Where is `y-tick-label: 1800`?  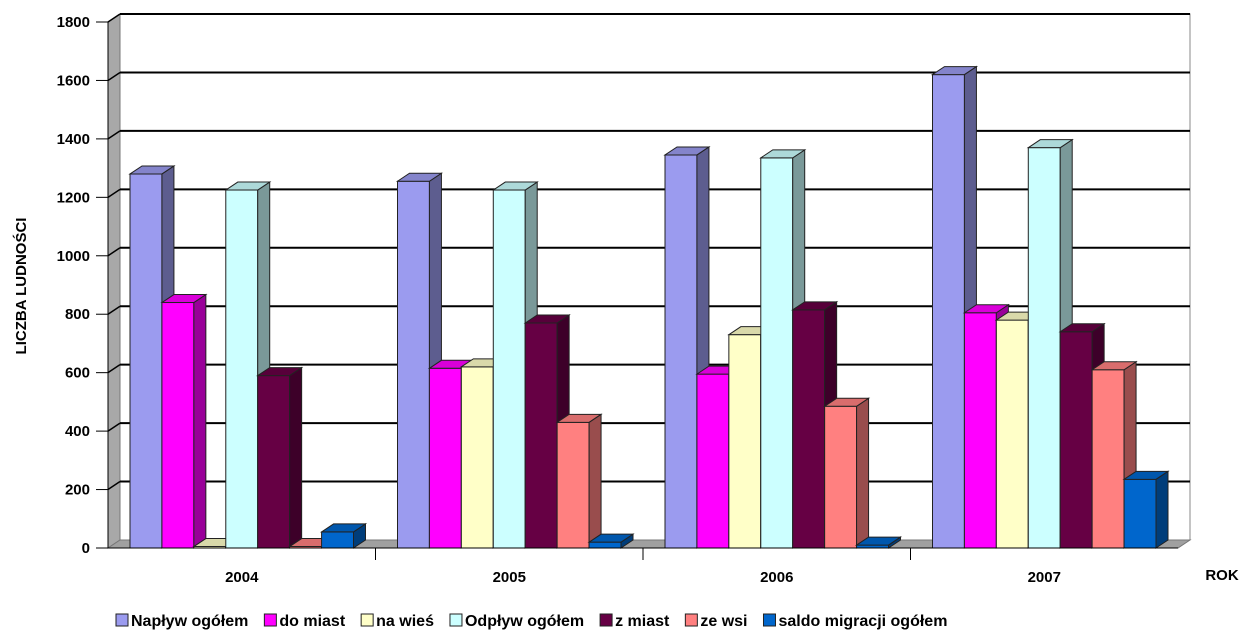
y-tick-label: 1800 is located at coordinates (73, 22).